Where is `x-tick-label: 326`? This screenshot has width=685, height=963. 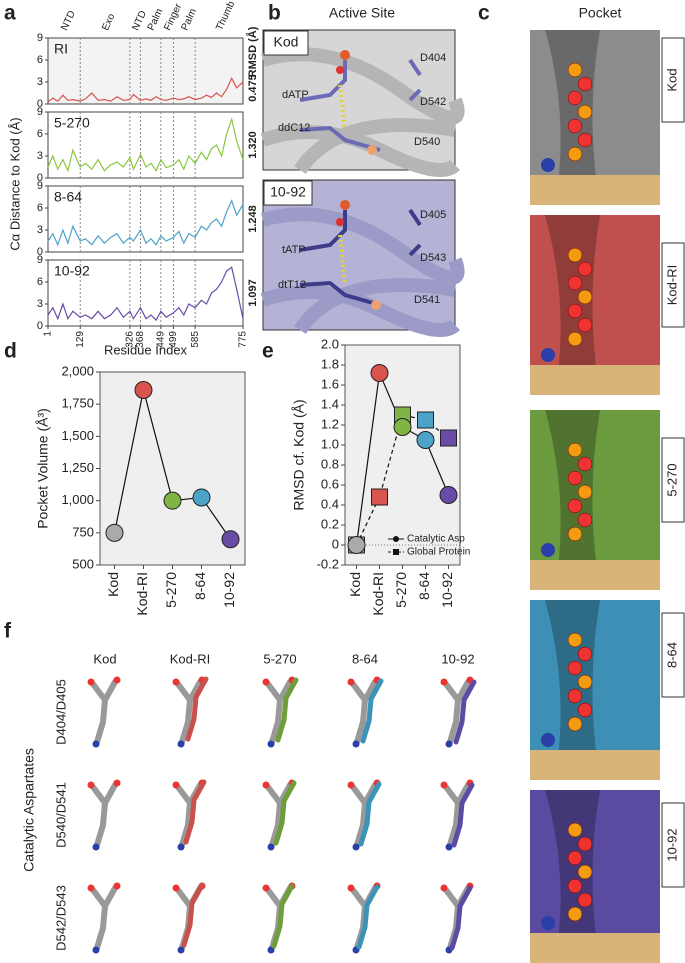
x-tick-label: 326 is located at coordinates (130, 339).